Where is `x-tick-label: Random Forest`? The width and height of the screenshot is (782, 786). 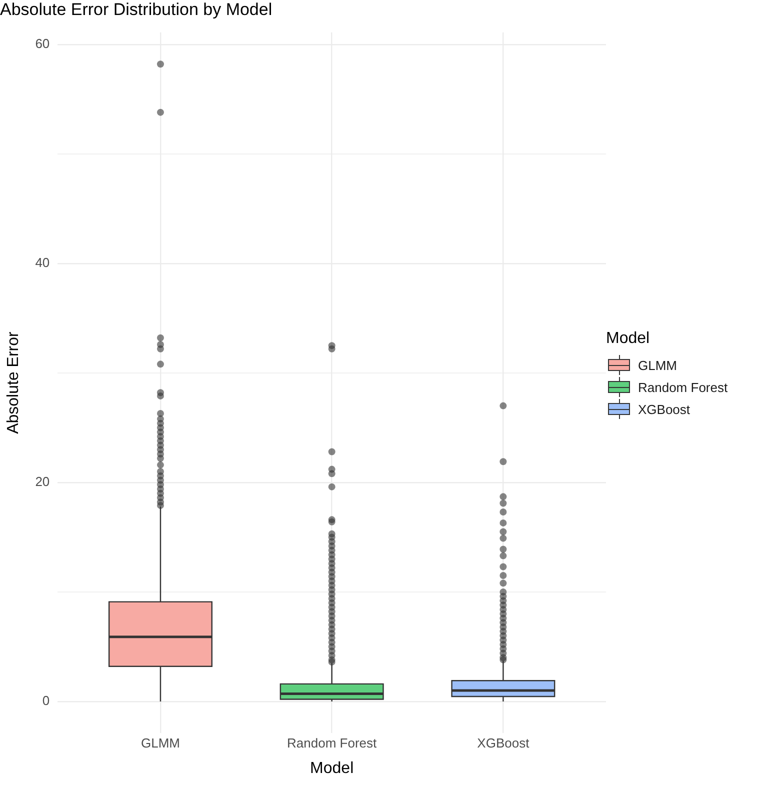
x-tick-label: Random Forest is located at coordinates (332, 743).